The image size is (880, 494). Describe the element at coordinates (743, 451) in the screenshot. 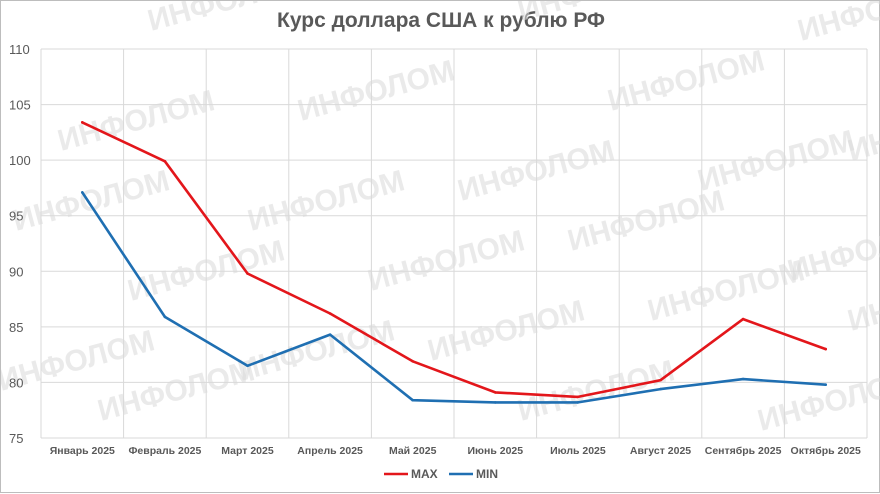

I see `x-tick-label: Сентябрь 2025` at that location.